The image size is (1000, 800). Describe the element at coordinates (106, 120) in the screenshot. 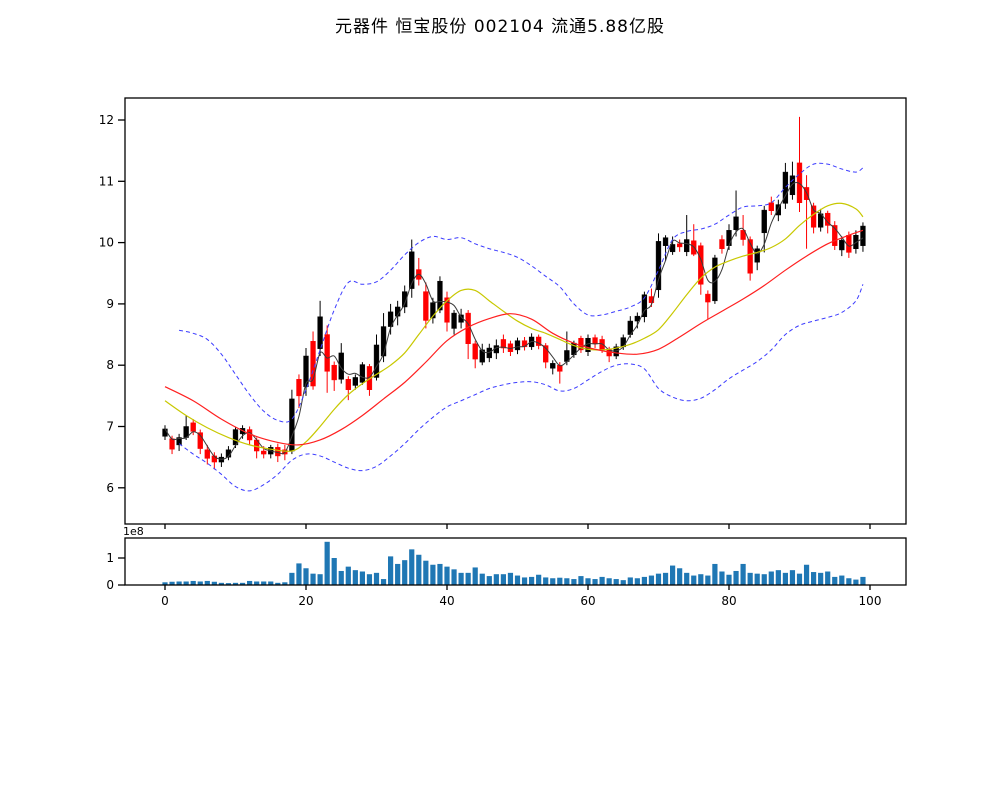

I see `price-tick-label: 12` at that location.